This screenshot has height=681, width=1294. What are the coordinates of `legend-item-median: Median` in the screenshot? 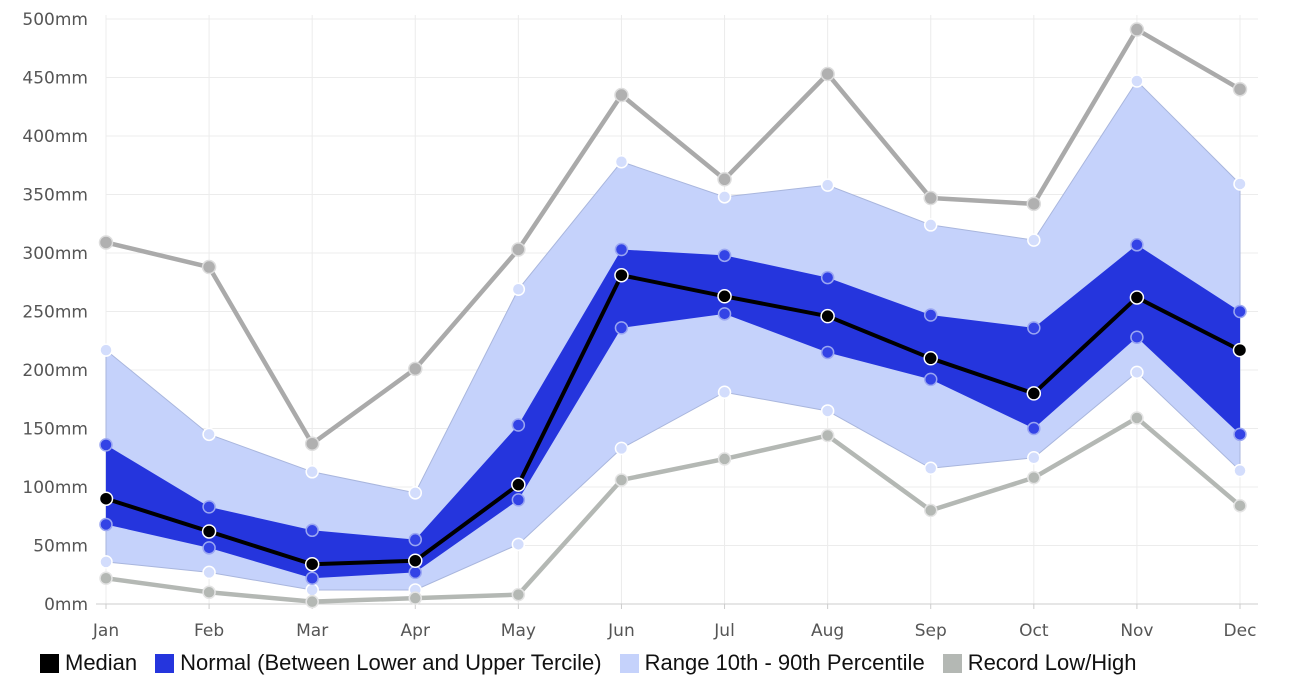 It's located at (88, 663).